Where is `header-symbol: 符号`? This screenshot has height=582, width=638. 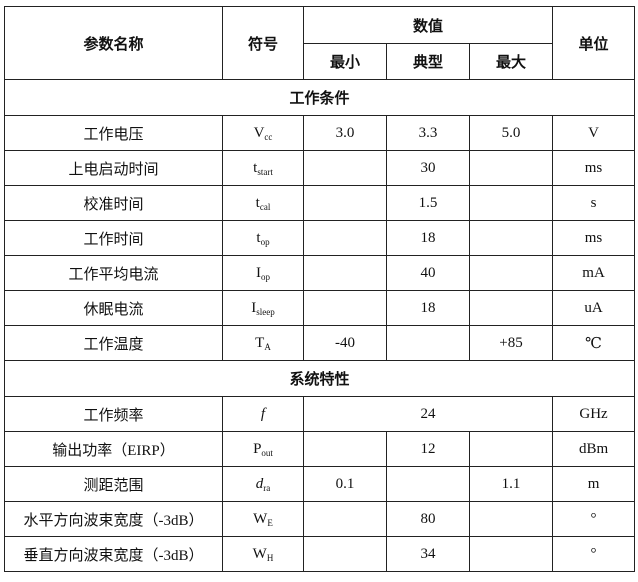 header-symbol: 符号 is located at coordinates (263, 43).